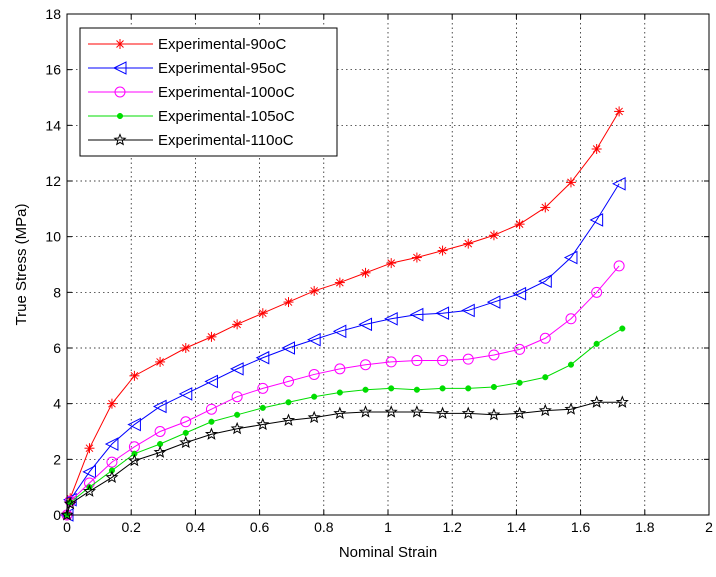 Image resolution: width=716 pixels, height=577 pixels. I want to click on y-tick-label: 0, so click(57, 515).